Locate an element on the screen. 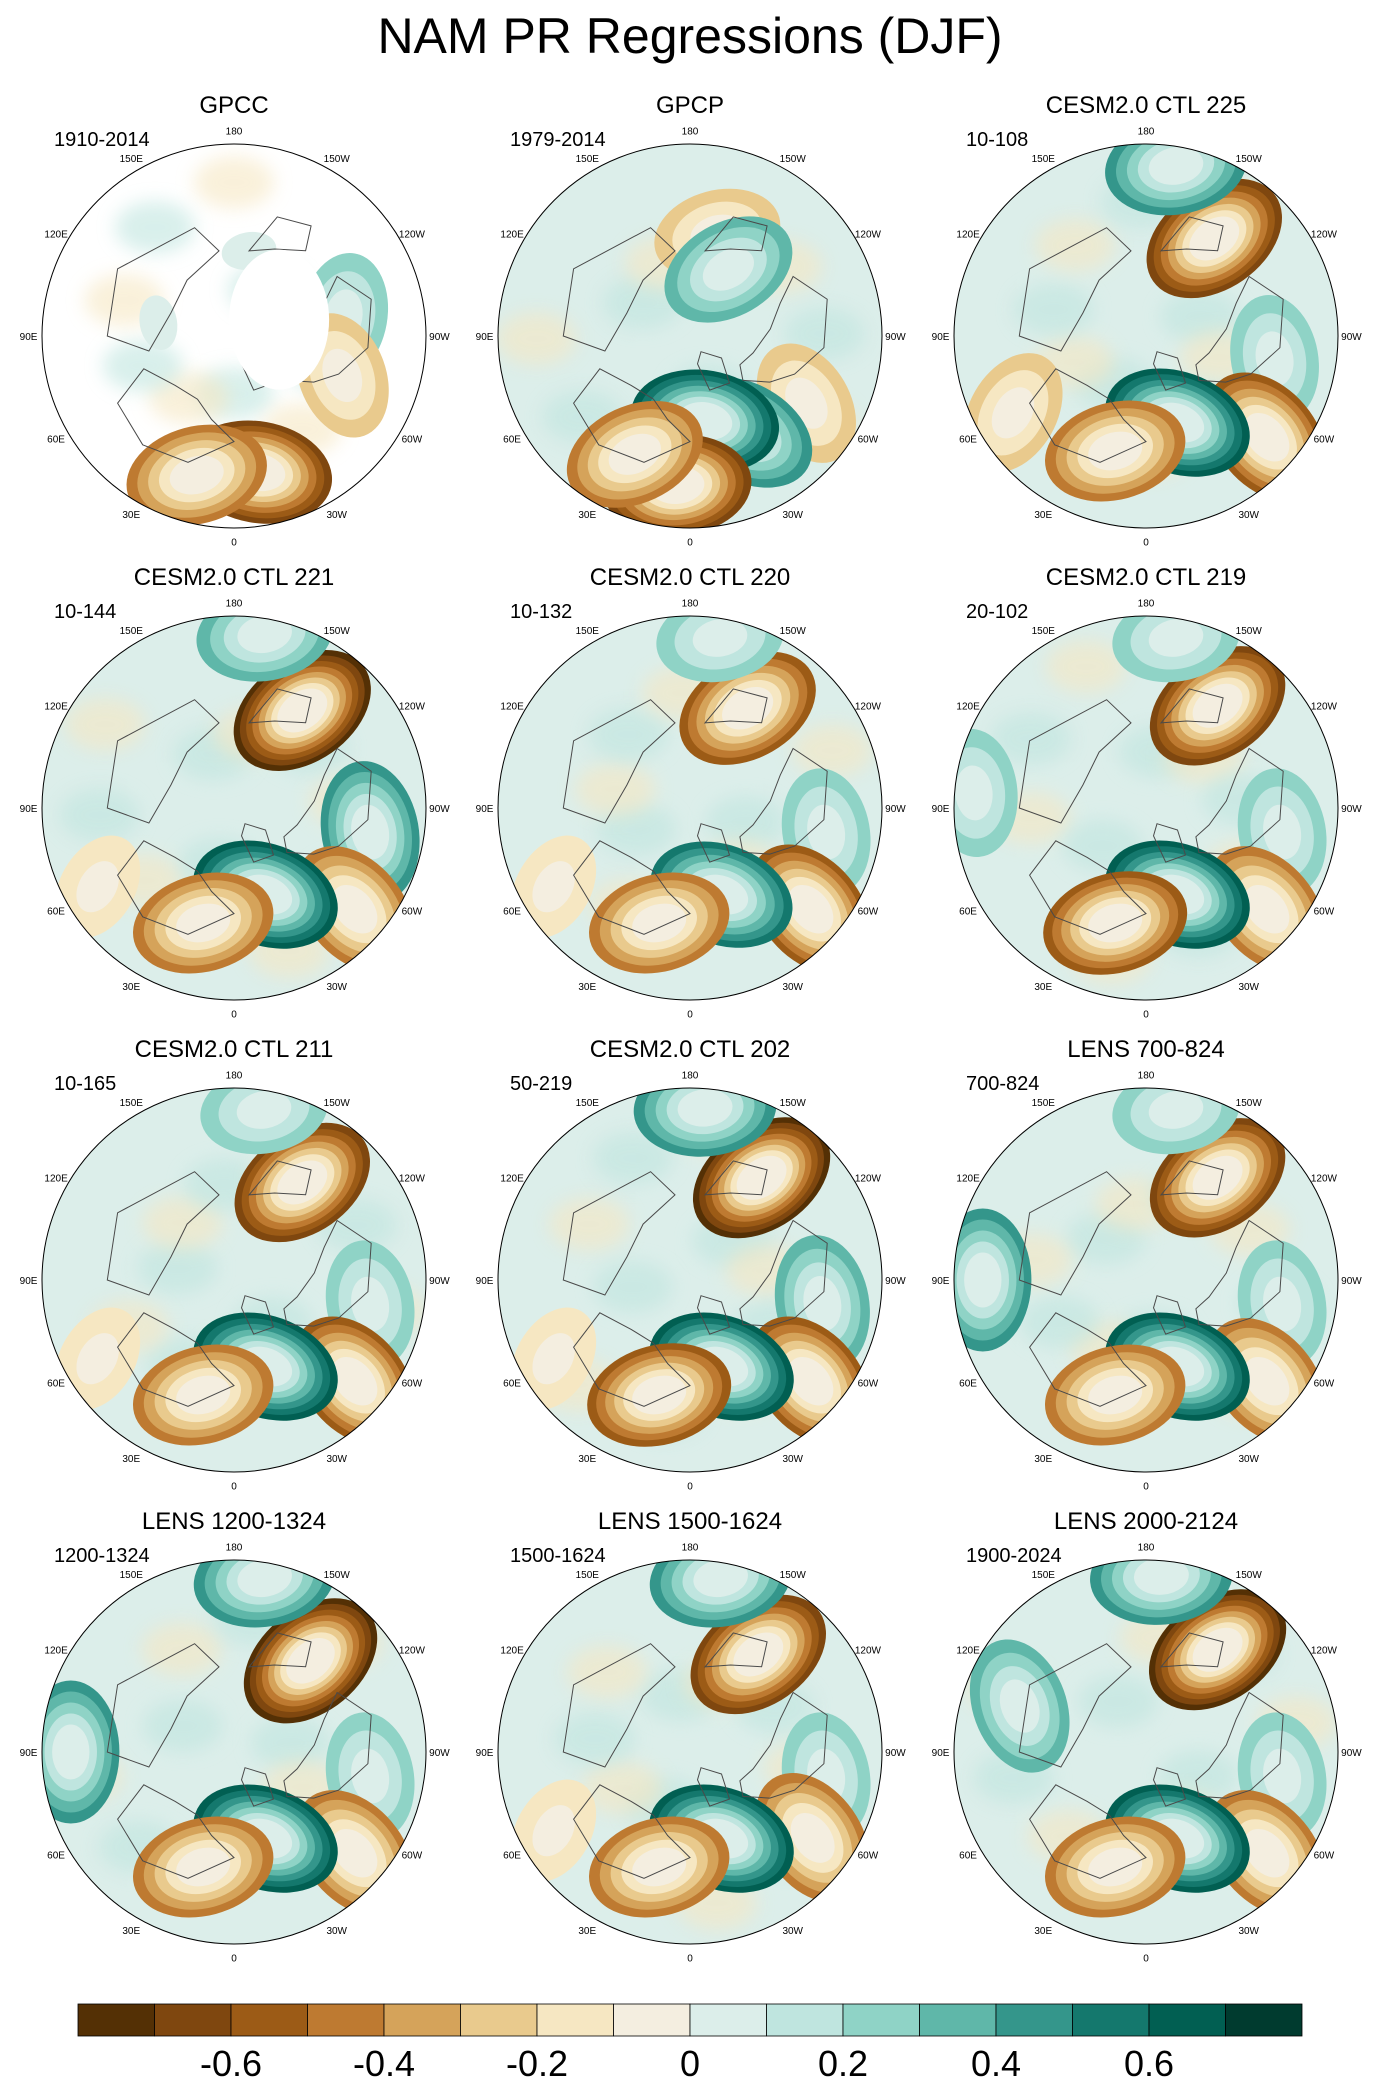  panel-period: 1910-2014 is located at coordinates (102, 140).